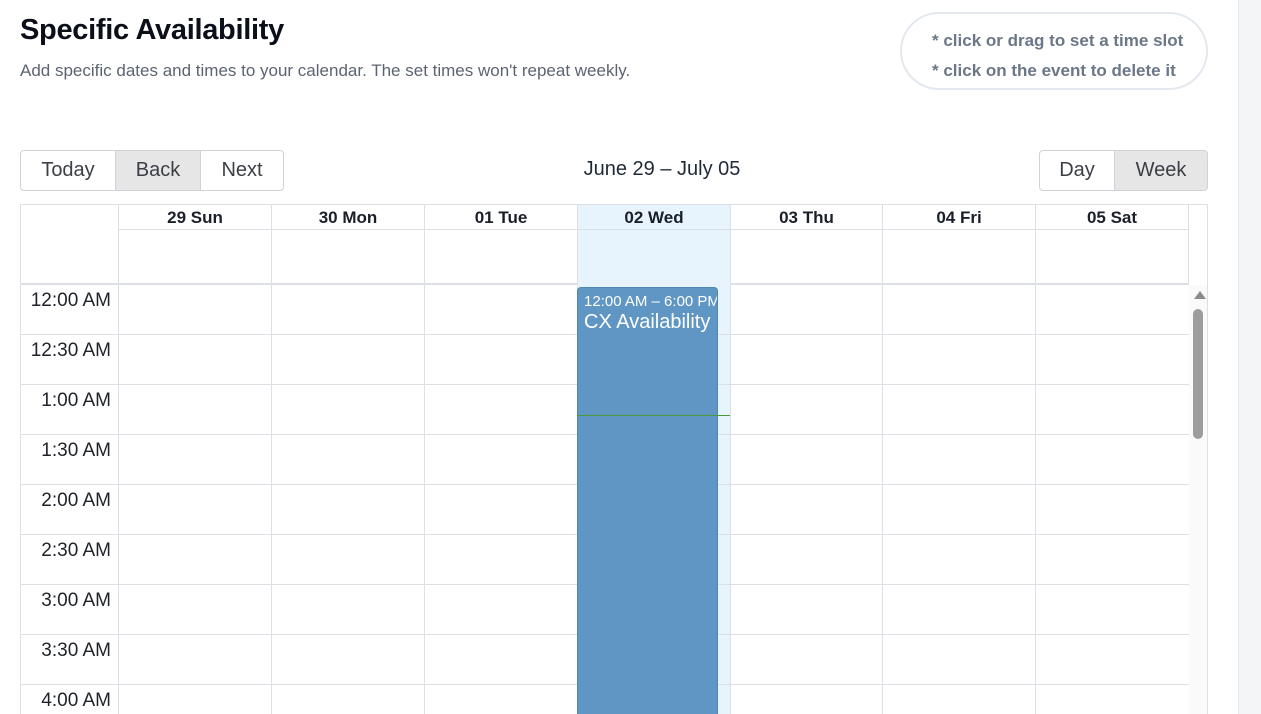 This screenshot has width=1261, height=714. What do you see at coordinates (647, 500) in the screenshot?
I see `availability-event: 12:00 AM – 6:00 PM CX Availability` at bounding box center [647, 500].